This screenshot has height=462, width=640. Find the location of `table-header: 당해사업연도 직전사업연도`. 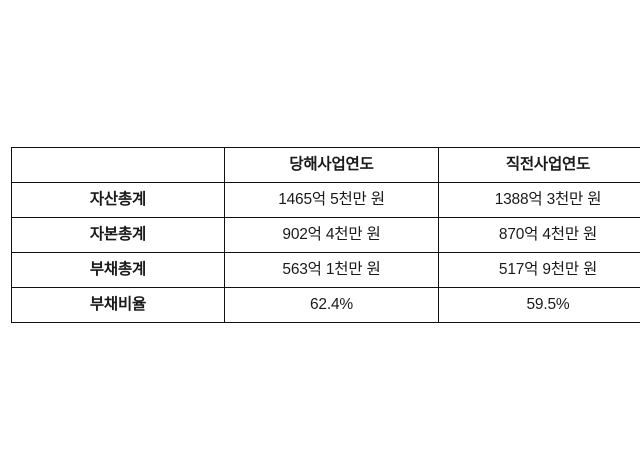

table-header: 당해사업연도 직전사업연도 is located at coordinates (325, 165).